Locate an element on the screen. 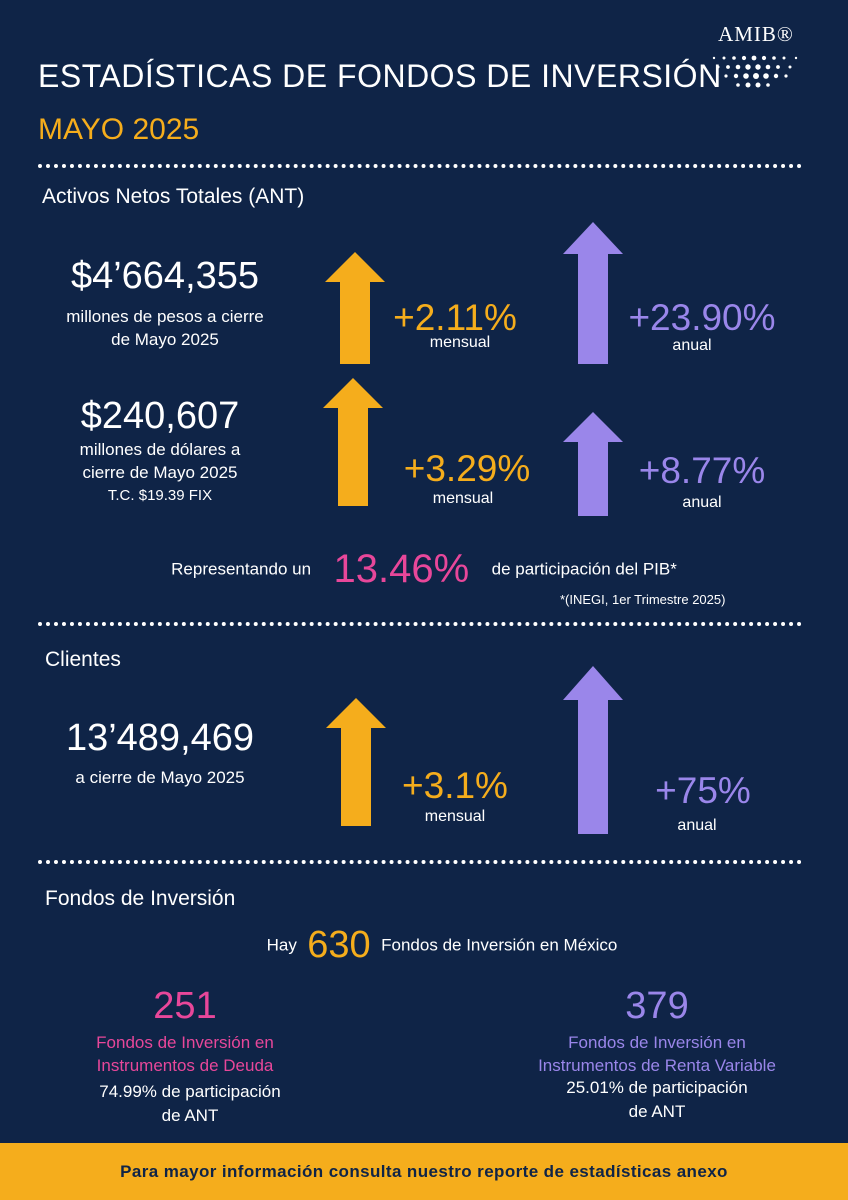  pib-suffix: de participación del PIB* is located at coordinates (584, 569).